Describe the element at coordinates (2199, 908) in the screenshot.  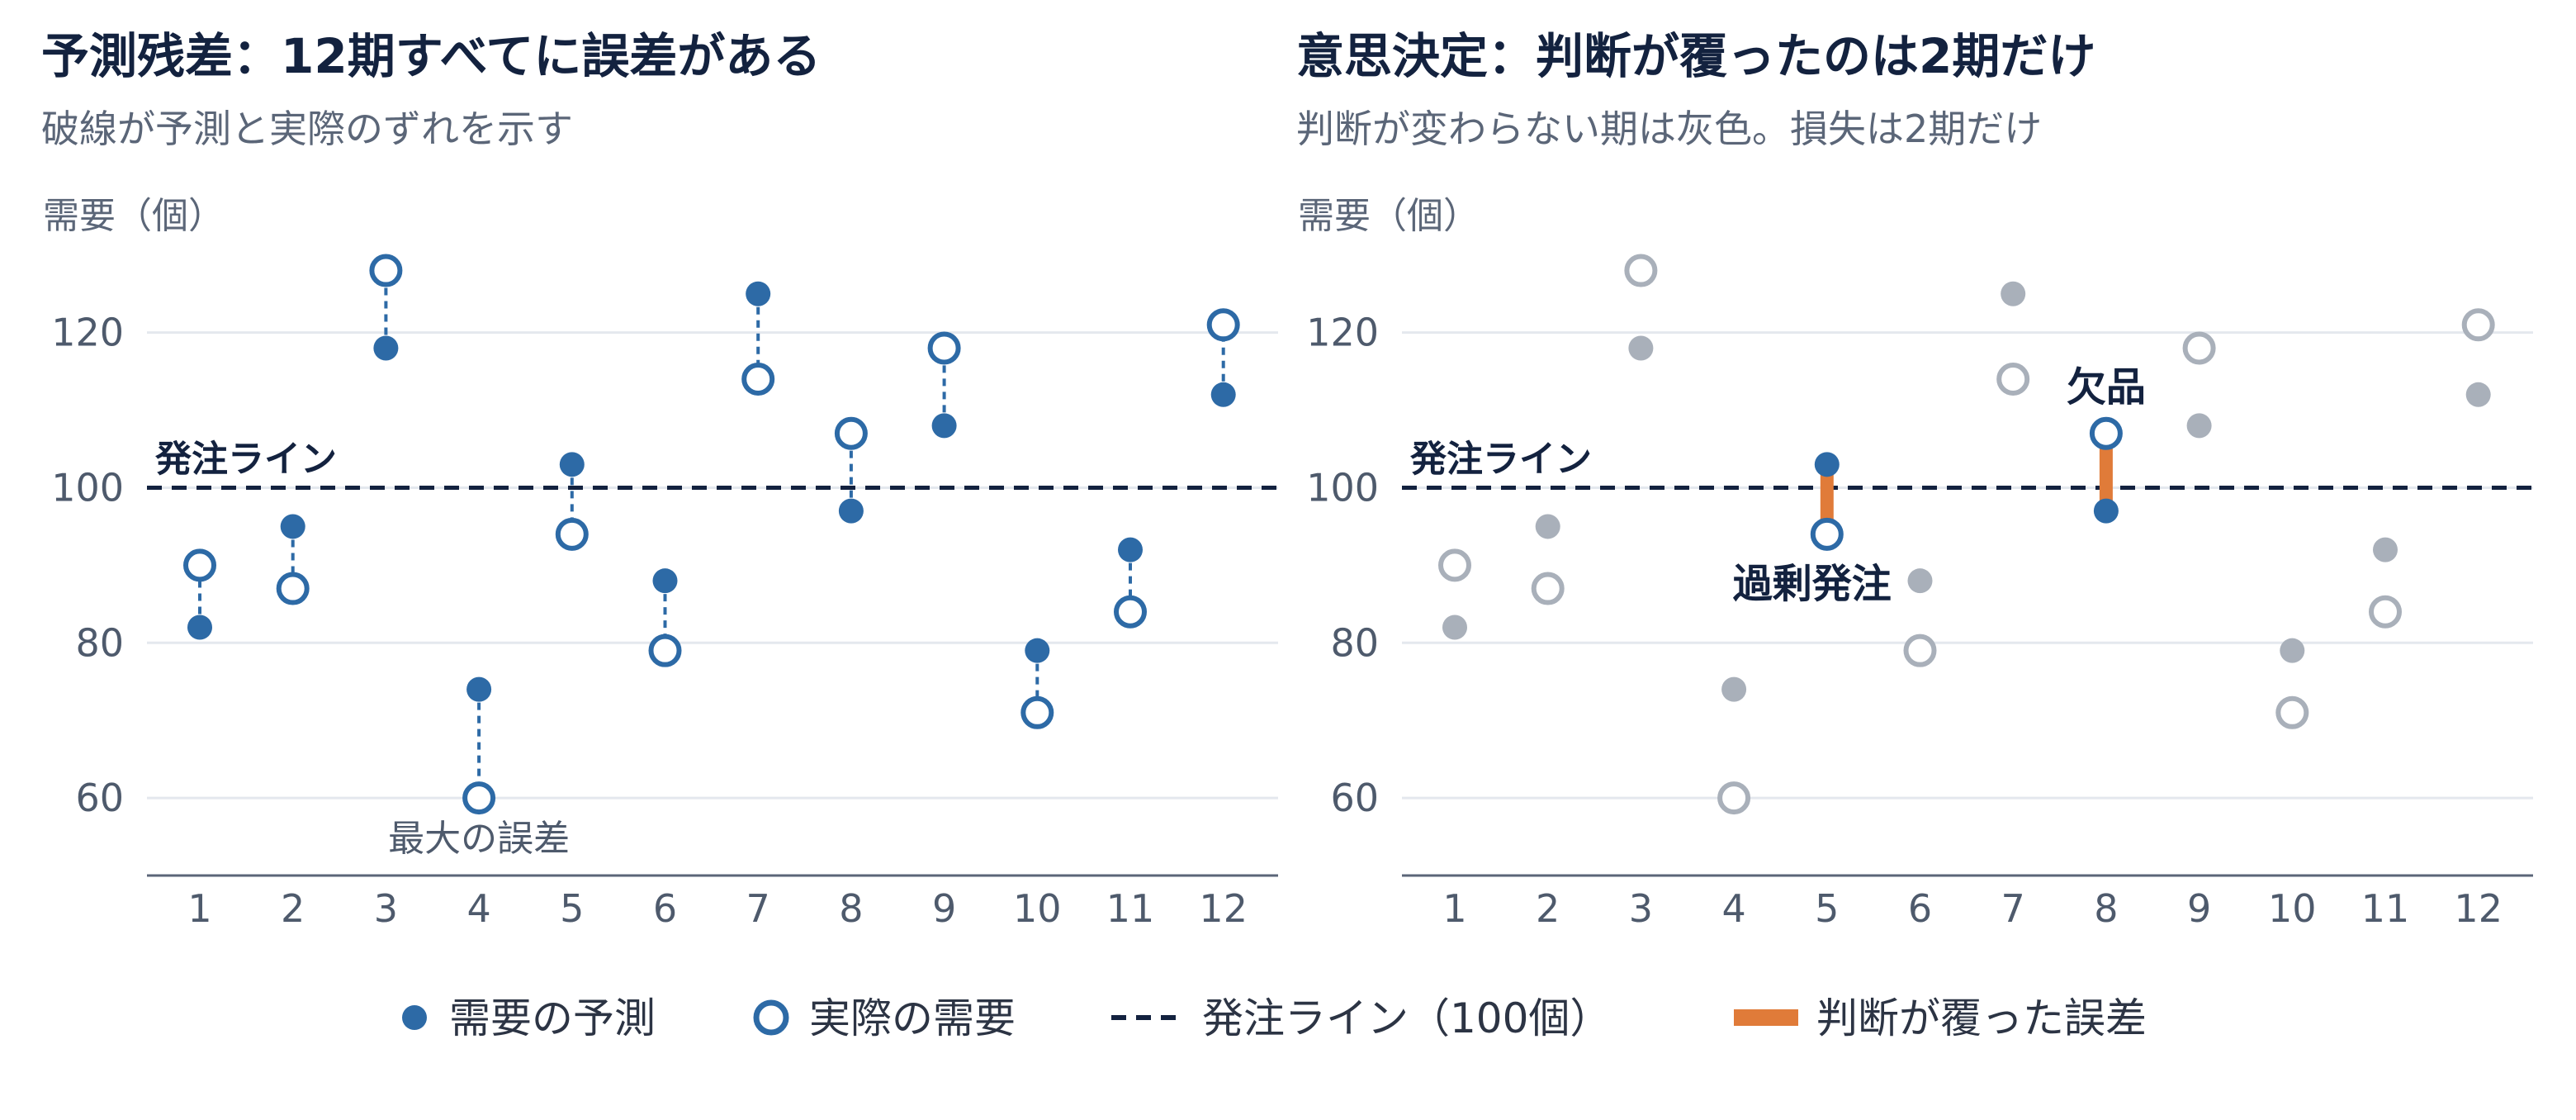
I see `x-tick-label: 9` at that location.